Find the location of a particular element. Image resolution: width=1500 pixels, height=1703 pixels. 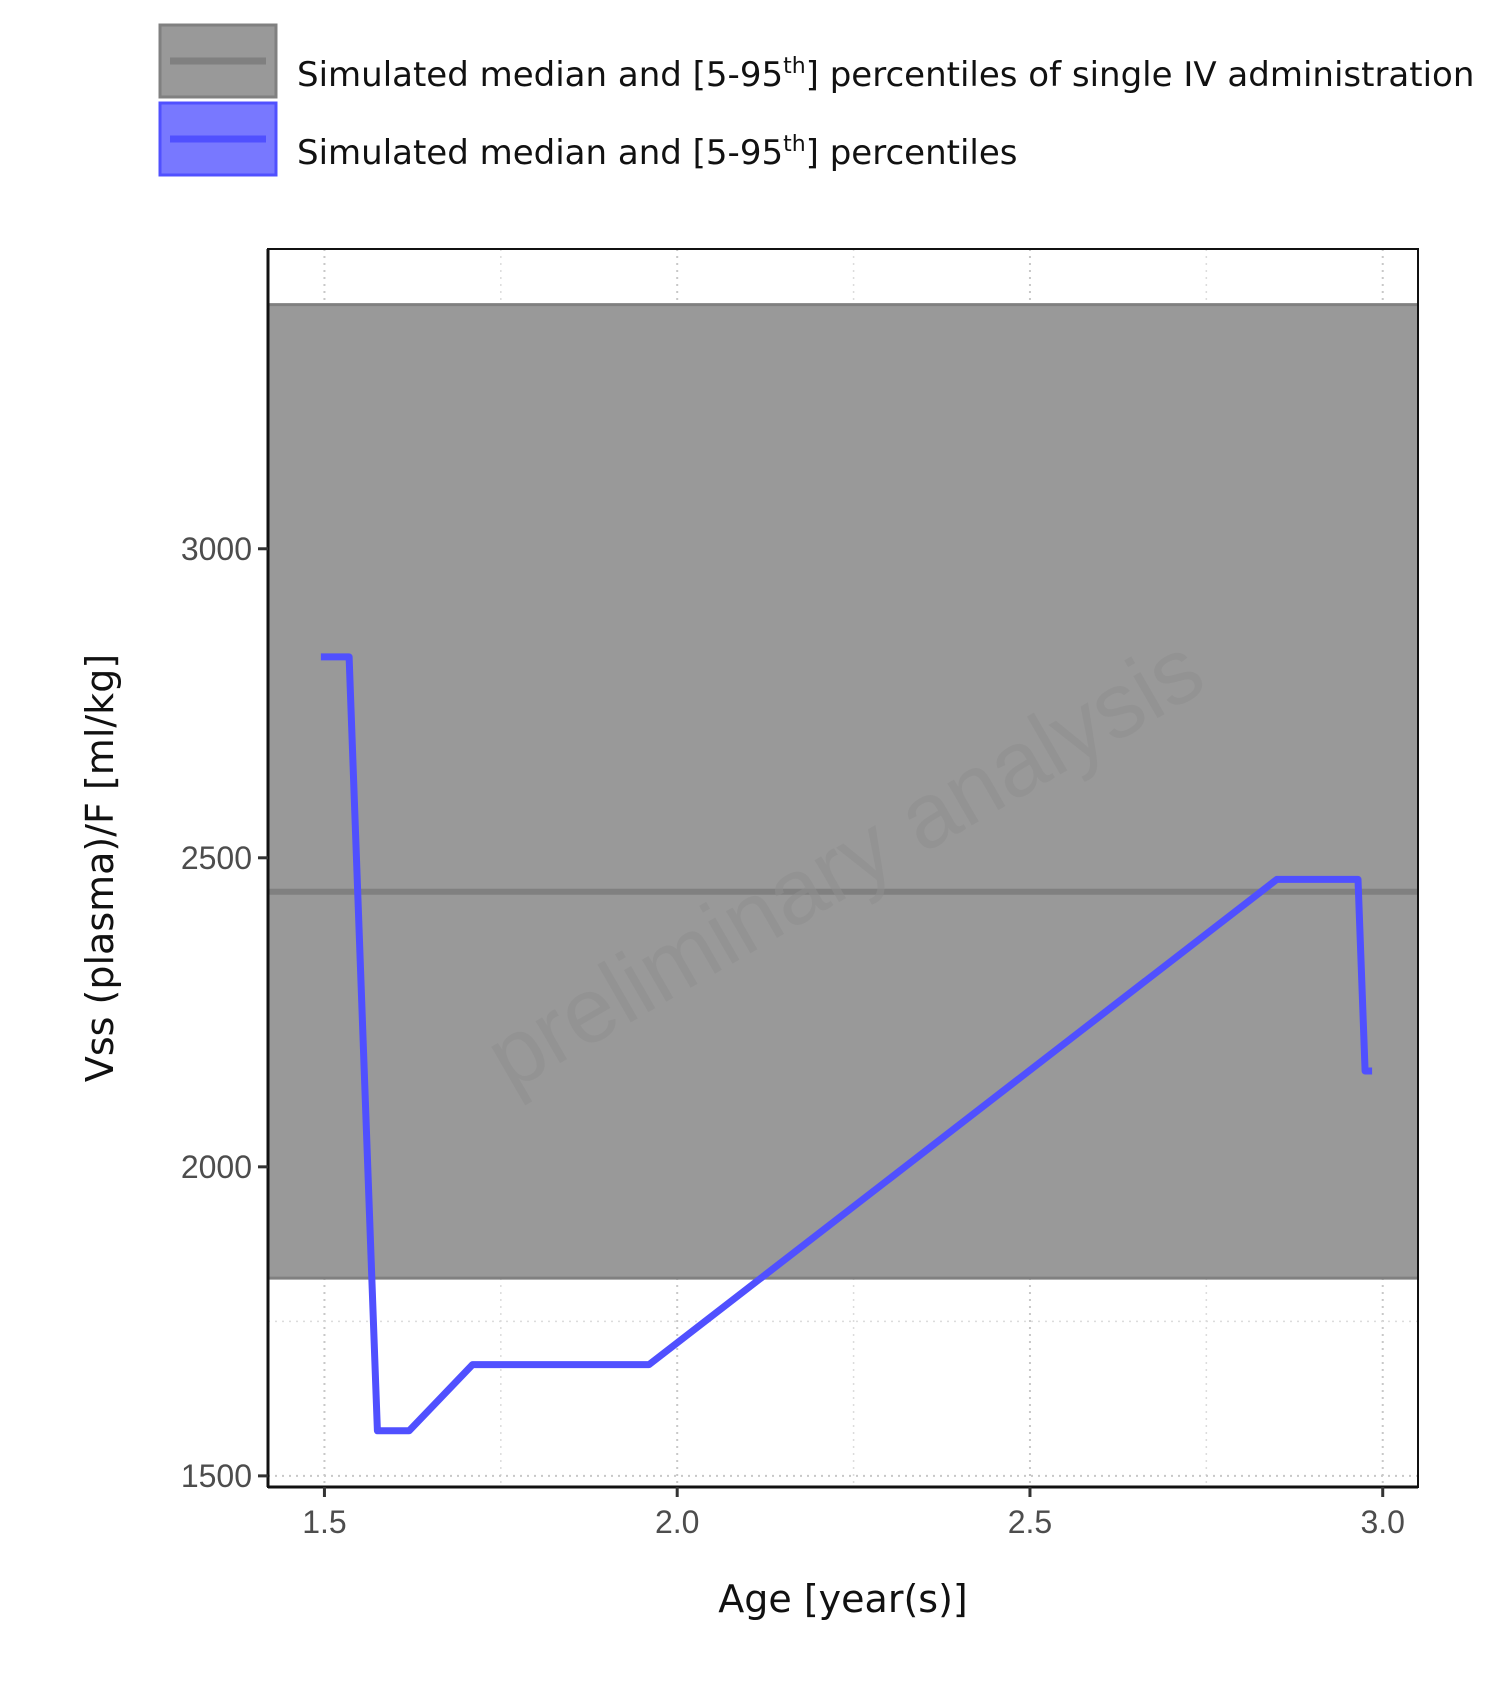

y-tick-label: 1500 is located at coordinates (216, 1476).